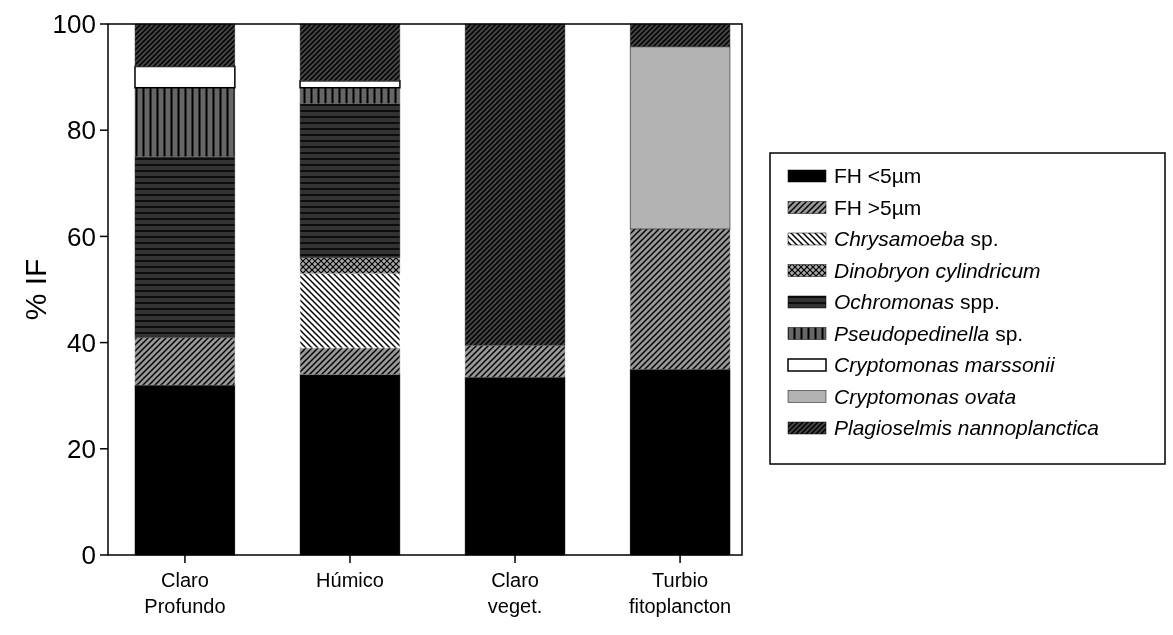 The width and height of the screenshot is (1173, 635). What do you see at coordinates (878, 207) in the screenshot?
I see `legend-label: FH >5µm` at bounding box center [878, 207].